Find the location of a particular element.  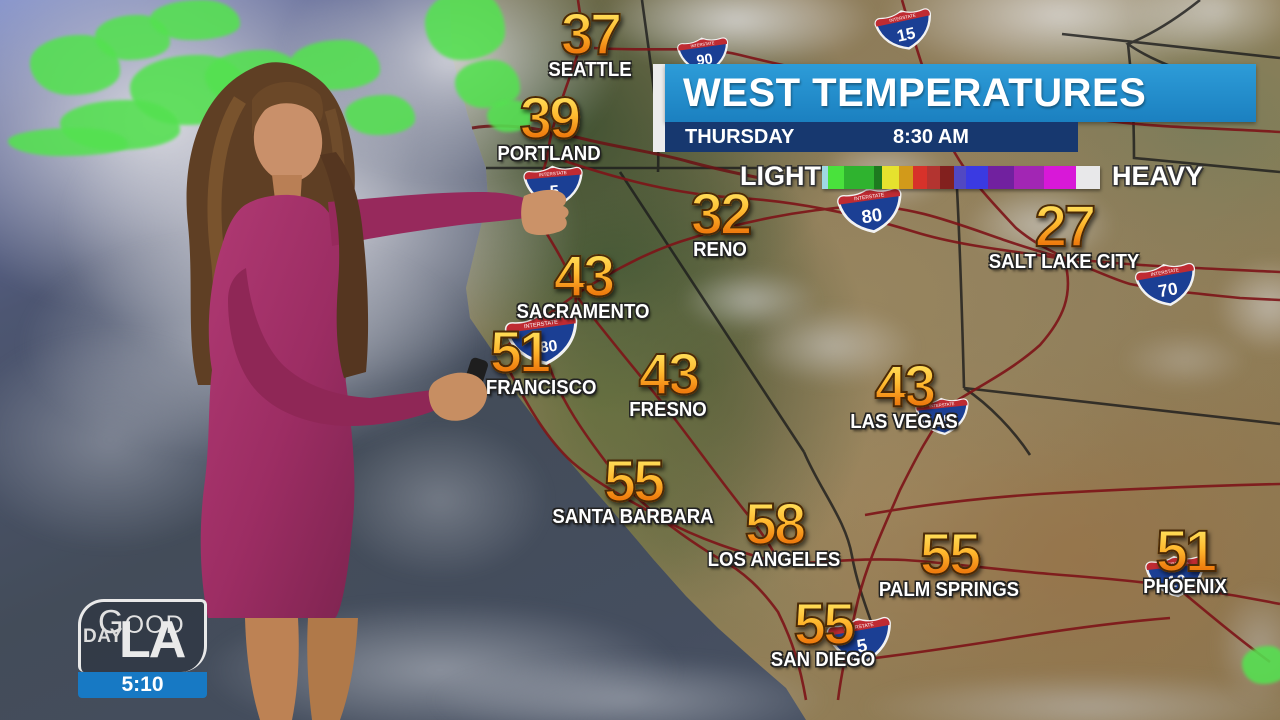

current-time: 5:10 is located at coordinates (142, 684).